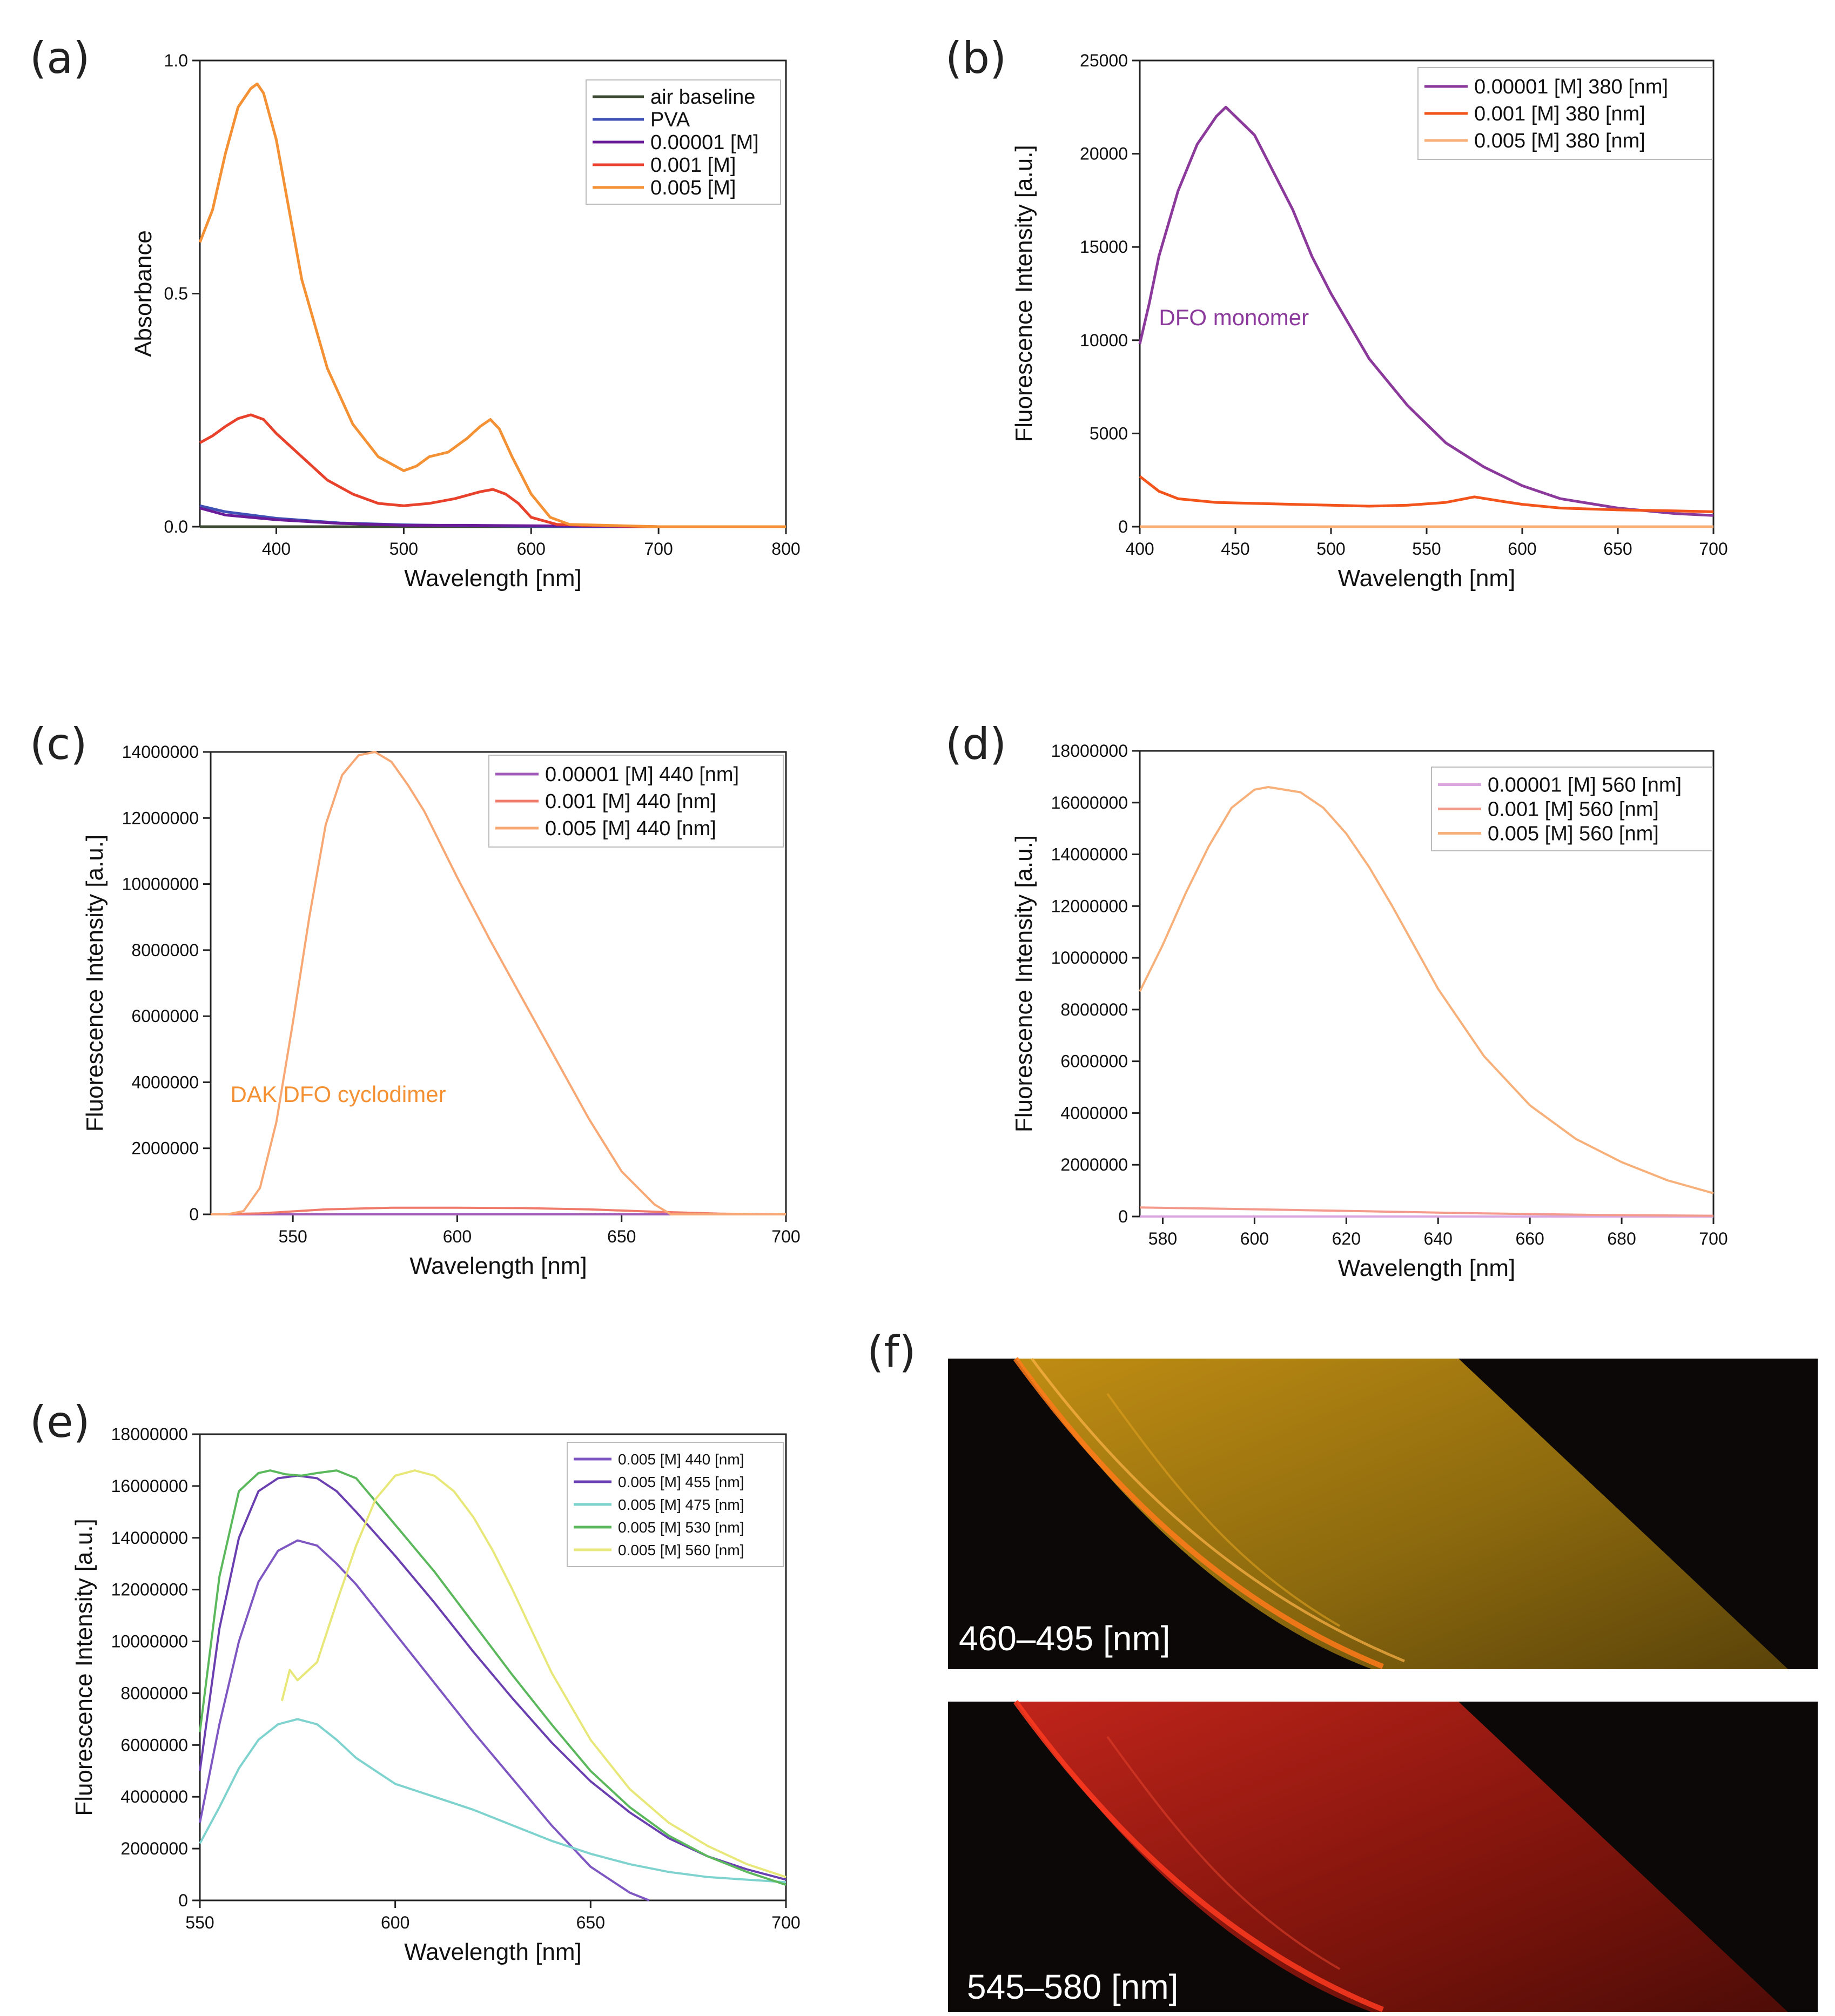 The image size is (1835, 2016). What do you see at coordinates (1427, 1268) in the screenshot?
I see `x-axis-title-d: Wavelength [nm]` at bounding box center [1427, 1268].